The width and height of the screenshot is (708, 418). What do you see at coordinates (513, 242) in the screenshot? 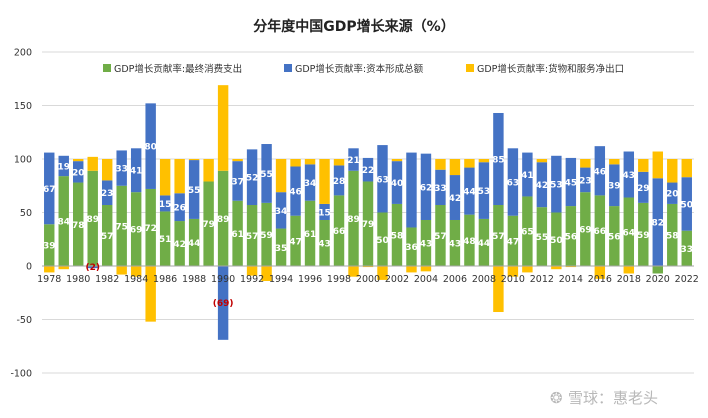
I see `data-label: 47` at bounding box center [513, 242].